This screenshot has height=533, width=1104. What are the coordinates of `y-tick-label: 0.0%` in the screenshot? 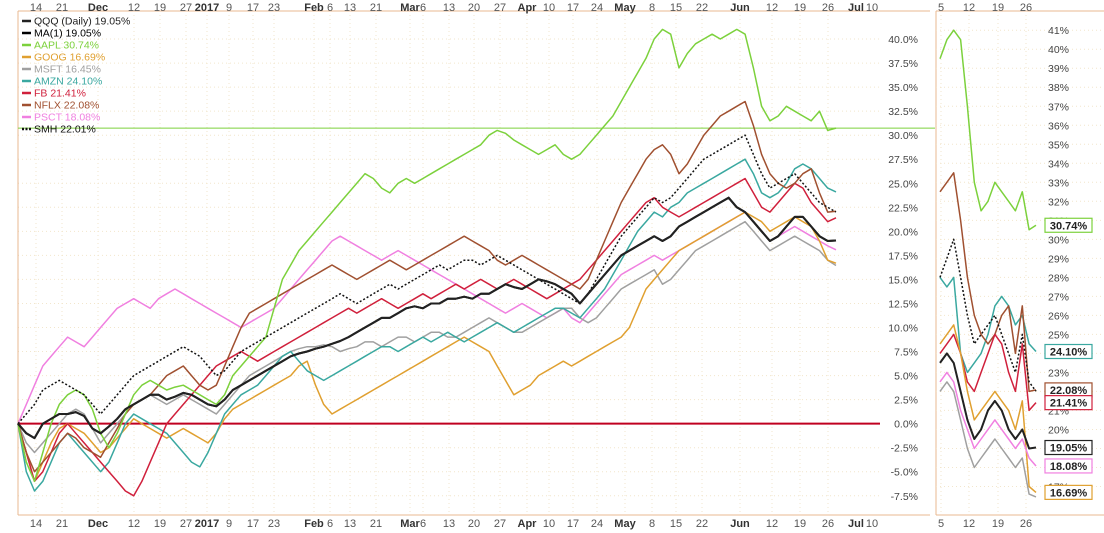 It's located at (906, 425).